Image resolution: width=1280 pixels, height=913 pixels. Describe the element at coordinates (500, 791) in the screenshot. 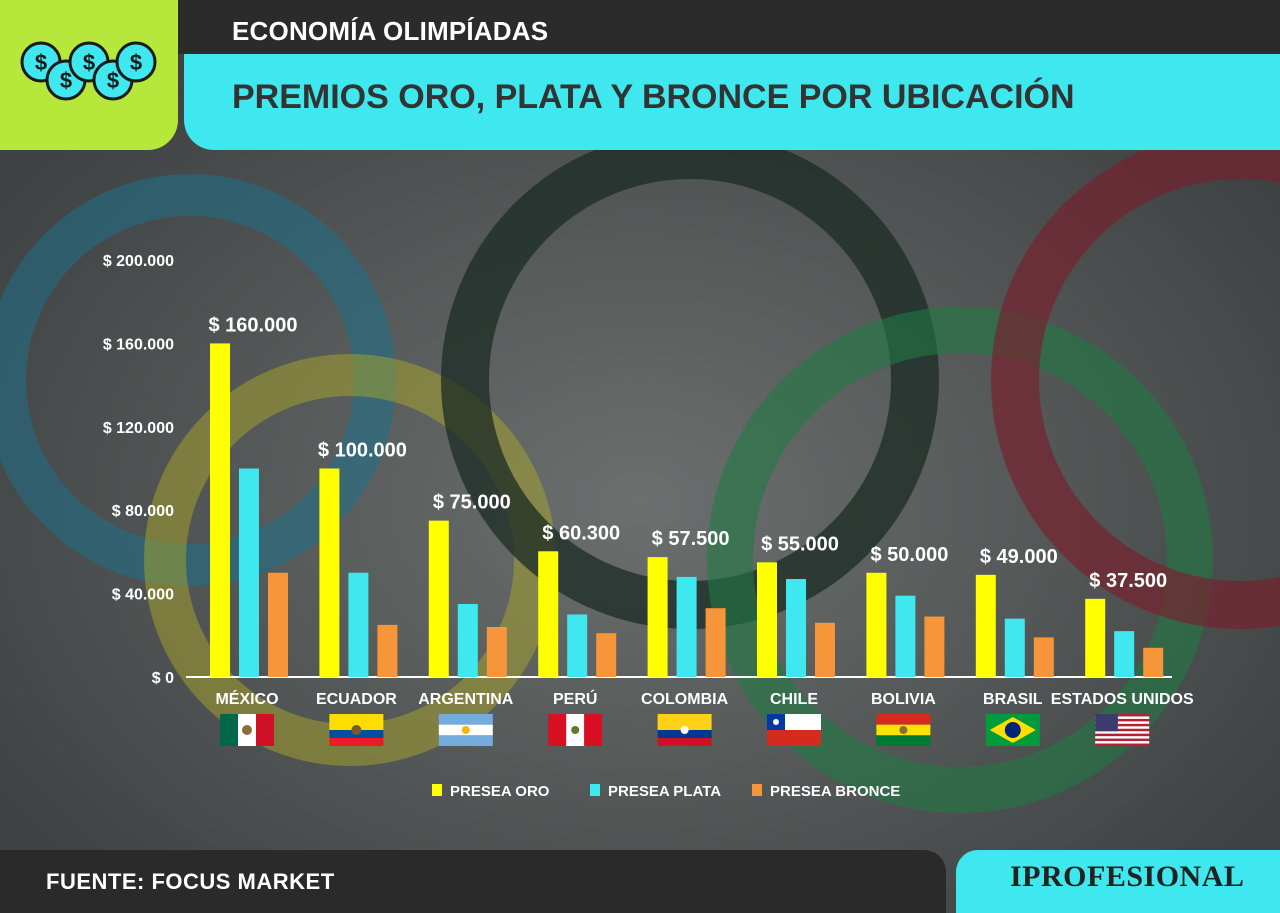

I see `legend-label: PRESEA ORO` at that location.